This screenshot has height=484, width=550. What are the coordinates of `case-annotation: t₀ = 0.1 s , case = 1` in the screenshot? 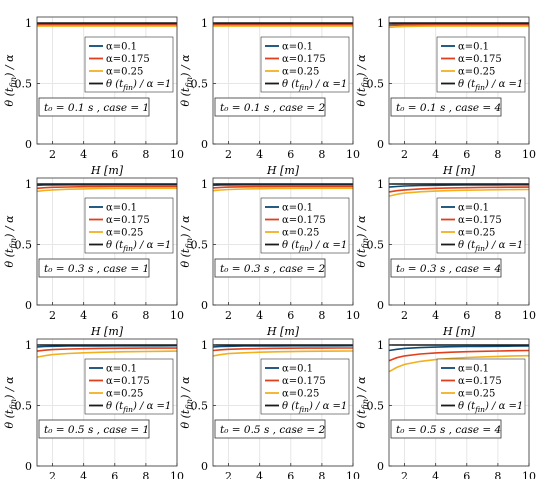 It's located at (96, 108).